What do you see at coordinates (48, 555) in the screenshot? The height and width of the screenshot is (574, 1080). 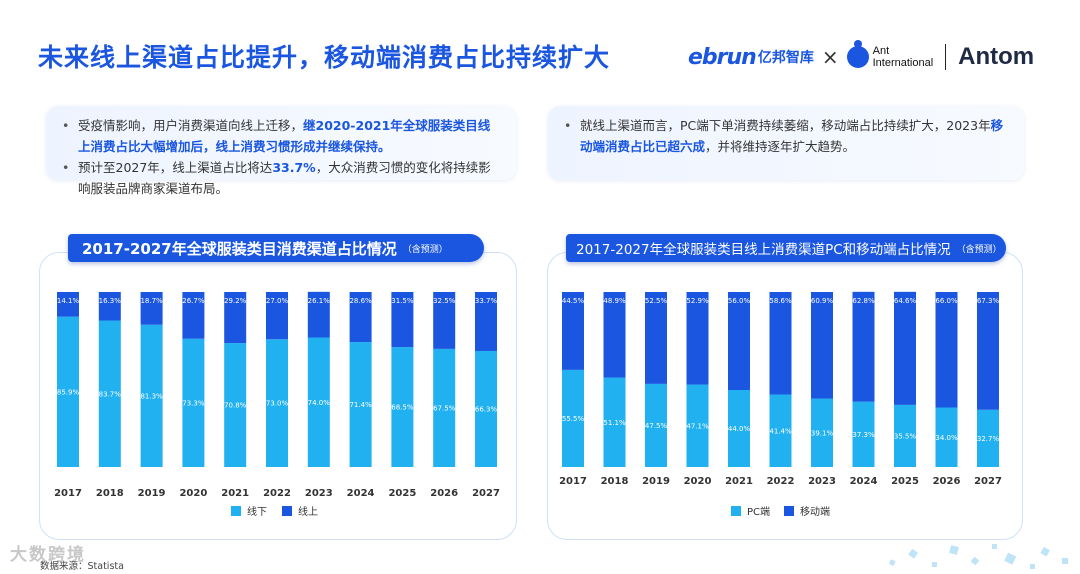 I see `watermark: 大数跨境` at bounding box center [48, 555].